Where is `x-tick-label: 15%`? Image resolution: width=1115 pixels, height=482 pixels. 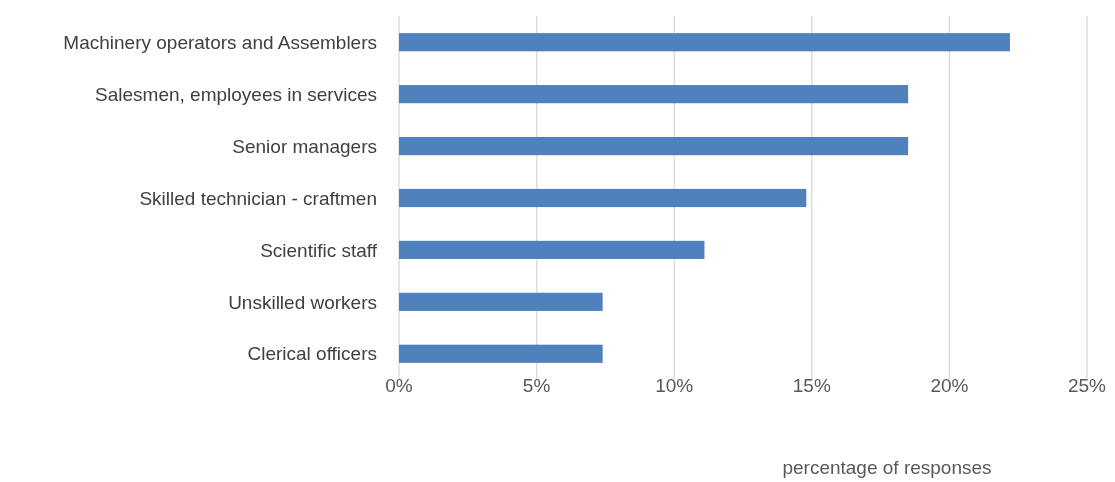 x-tick-label: 15% is located at coordinates (811, 385).